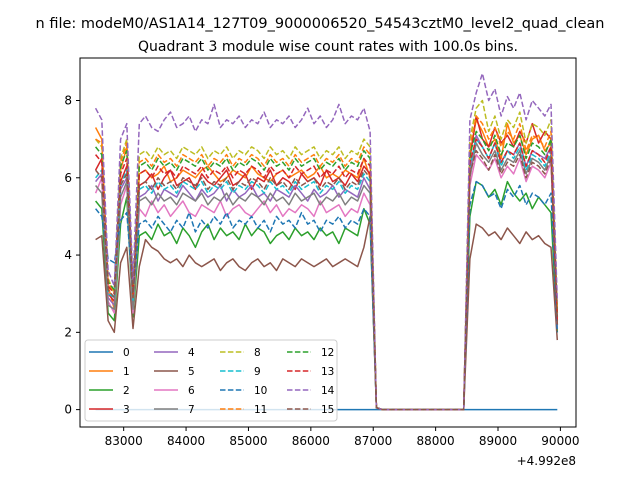 The image size is (640, 480). What do you see at coordinates (68, 410) in the screenshot?
I see `y-tick-label: 0` at bounding box center [68, 410].